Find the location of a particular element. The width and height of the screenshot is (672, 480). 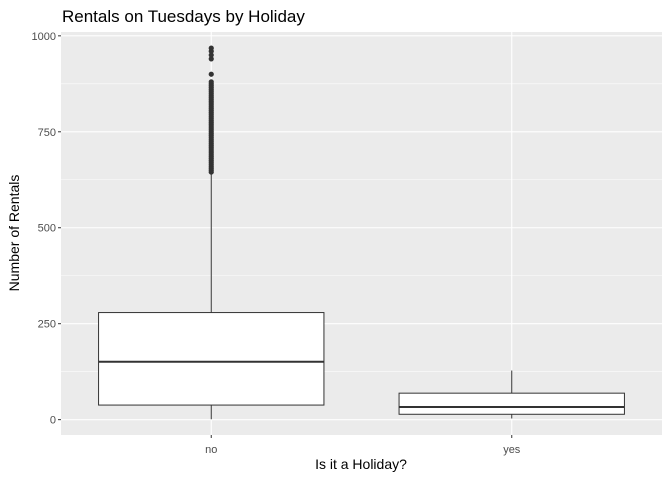

x-axis: no yes is located at coordinates (363, 445).